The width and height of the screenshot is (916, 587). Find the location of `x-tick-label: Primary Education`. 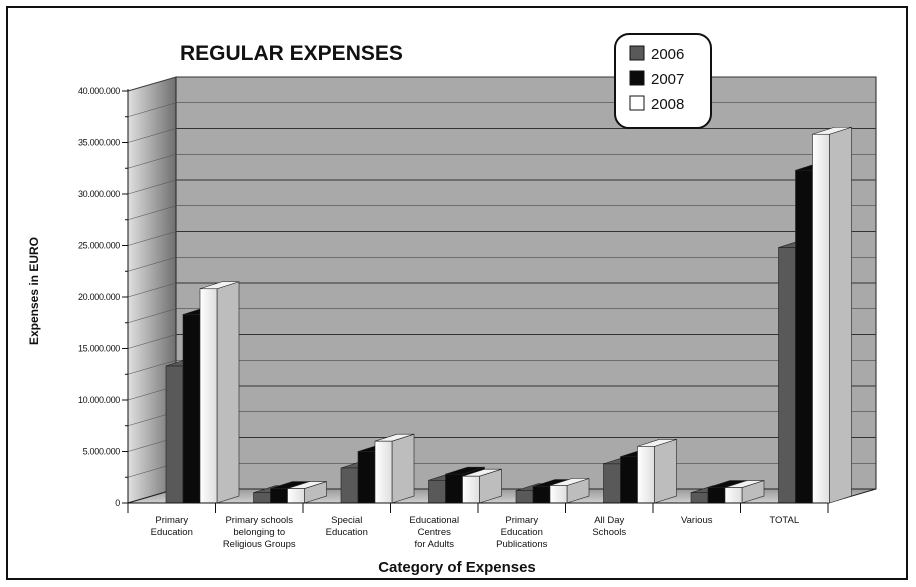

x-tick-label: Primary Education is located at coordinates (172, 526).